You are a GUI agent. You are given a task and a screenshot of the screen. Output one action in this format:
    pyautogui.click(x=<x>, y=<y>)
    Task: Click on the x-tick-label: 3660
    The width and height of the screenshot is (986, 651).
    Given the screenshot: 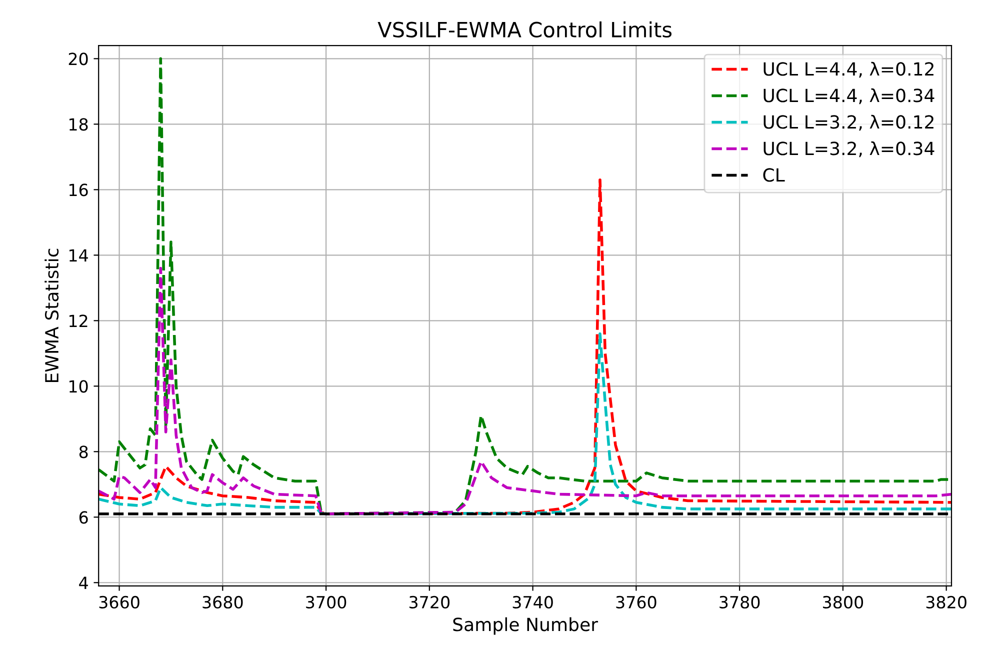 What is the action you would take?
    pyautogui.click(x=119, y=602)
    